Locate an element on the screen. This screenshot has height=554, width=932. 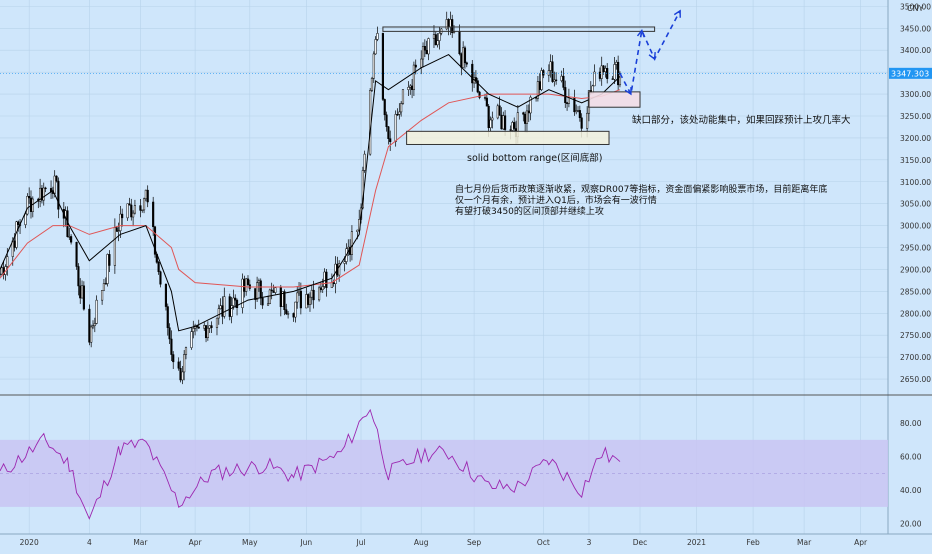
price-tick-label: 3150.00 is located at coordinates (915, 160).